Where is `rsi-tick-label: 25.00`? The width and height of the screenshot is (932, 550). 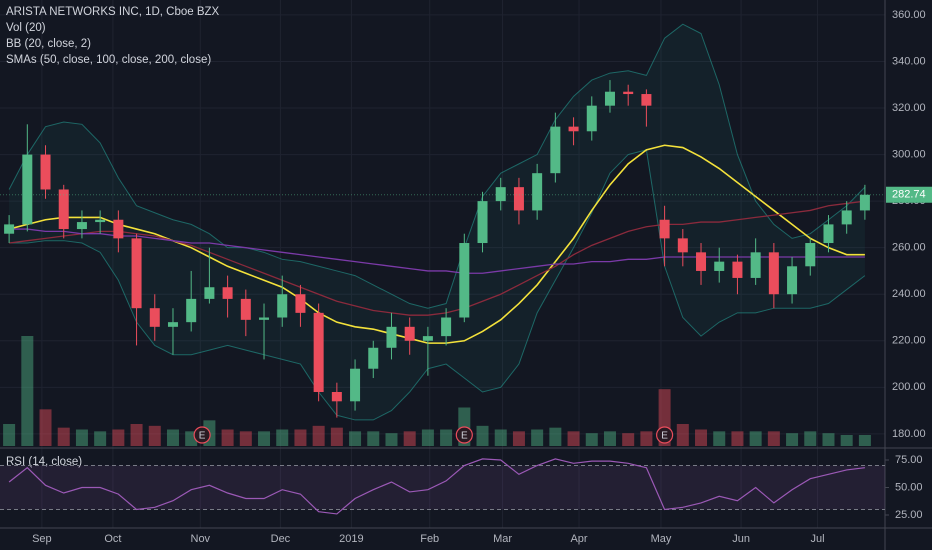 rsi-tick-label: 25.00 is located at coordinates (909, 515).